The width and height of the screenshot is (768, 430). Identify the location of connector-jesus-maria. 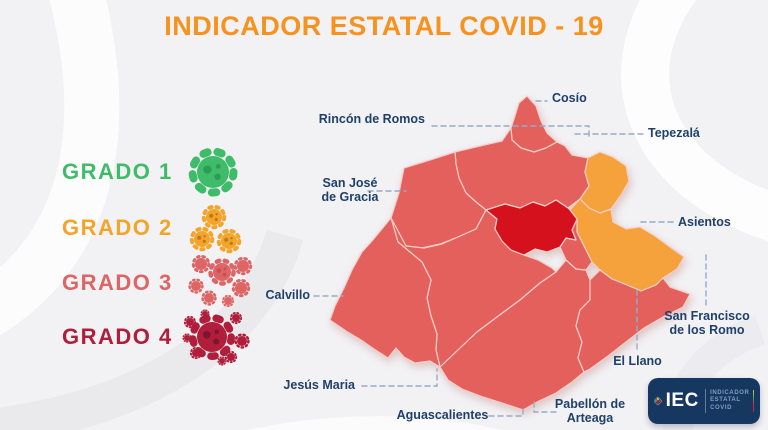
(399, 377).